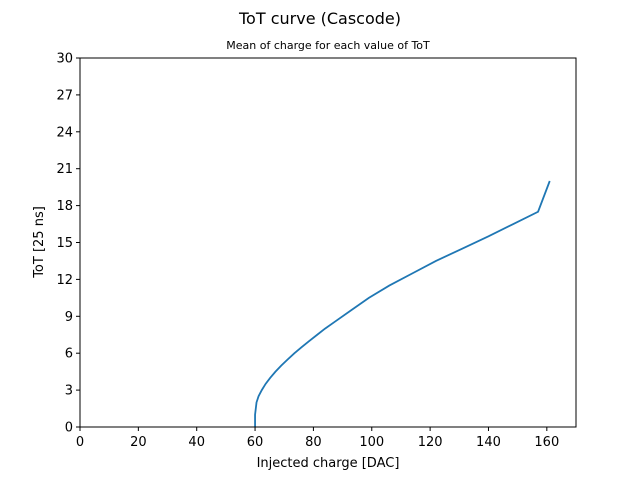 The image size is (640, 480). I want to click on x-tick-label-60: 60, so click(255, 442).